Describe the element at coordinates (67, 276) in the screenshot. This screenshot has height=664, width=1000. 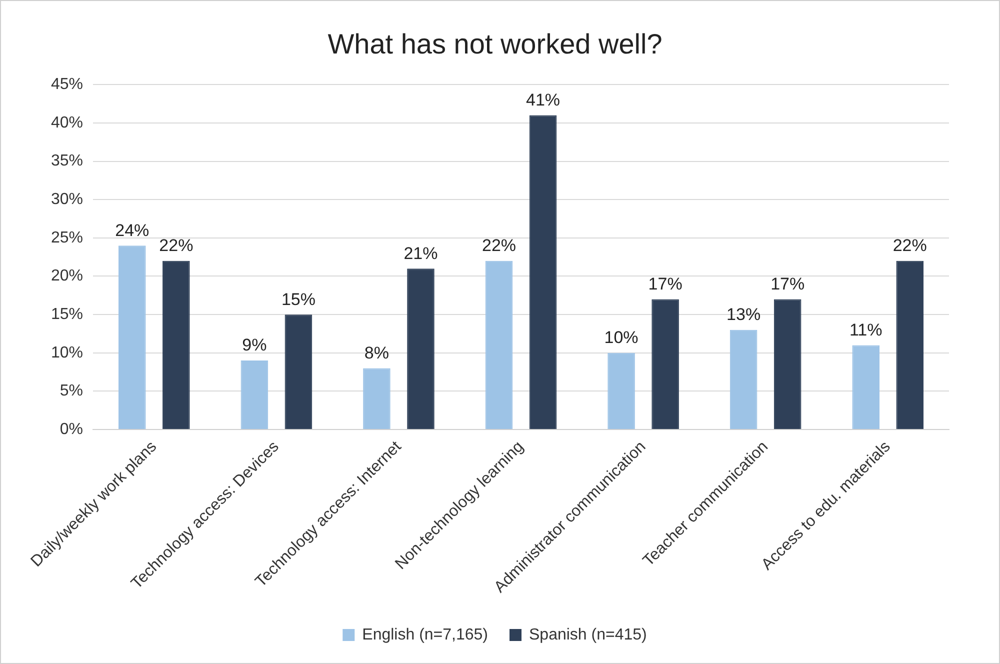
I see `y-tick-label: 20%` at that location.